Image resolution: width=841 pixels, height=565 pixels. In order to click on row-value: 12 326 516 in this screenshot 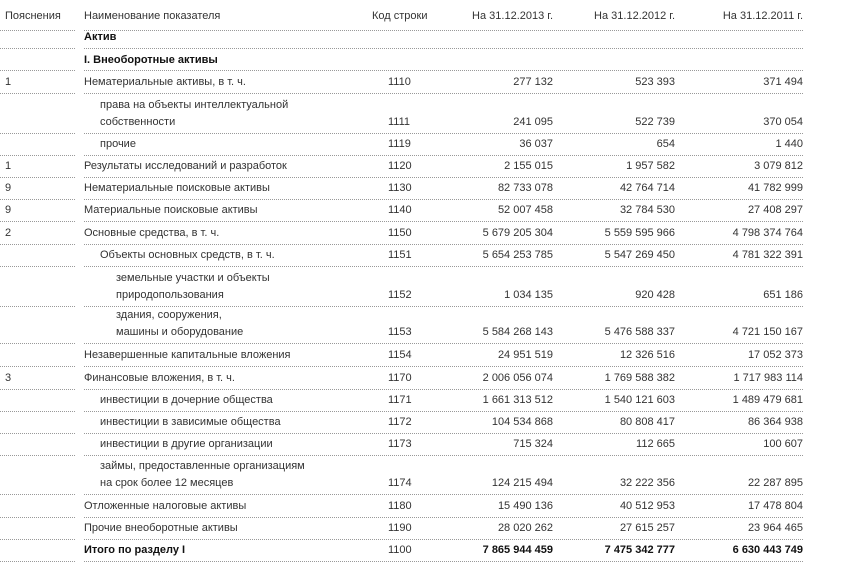, I will do `click(647, 355)`.